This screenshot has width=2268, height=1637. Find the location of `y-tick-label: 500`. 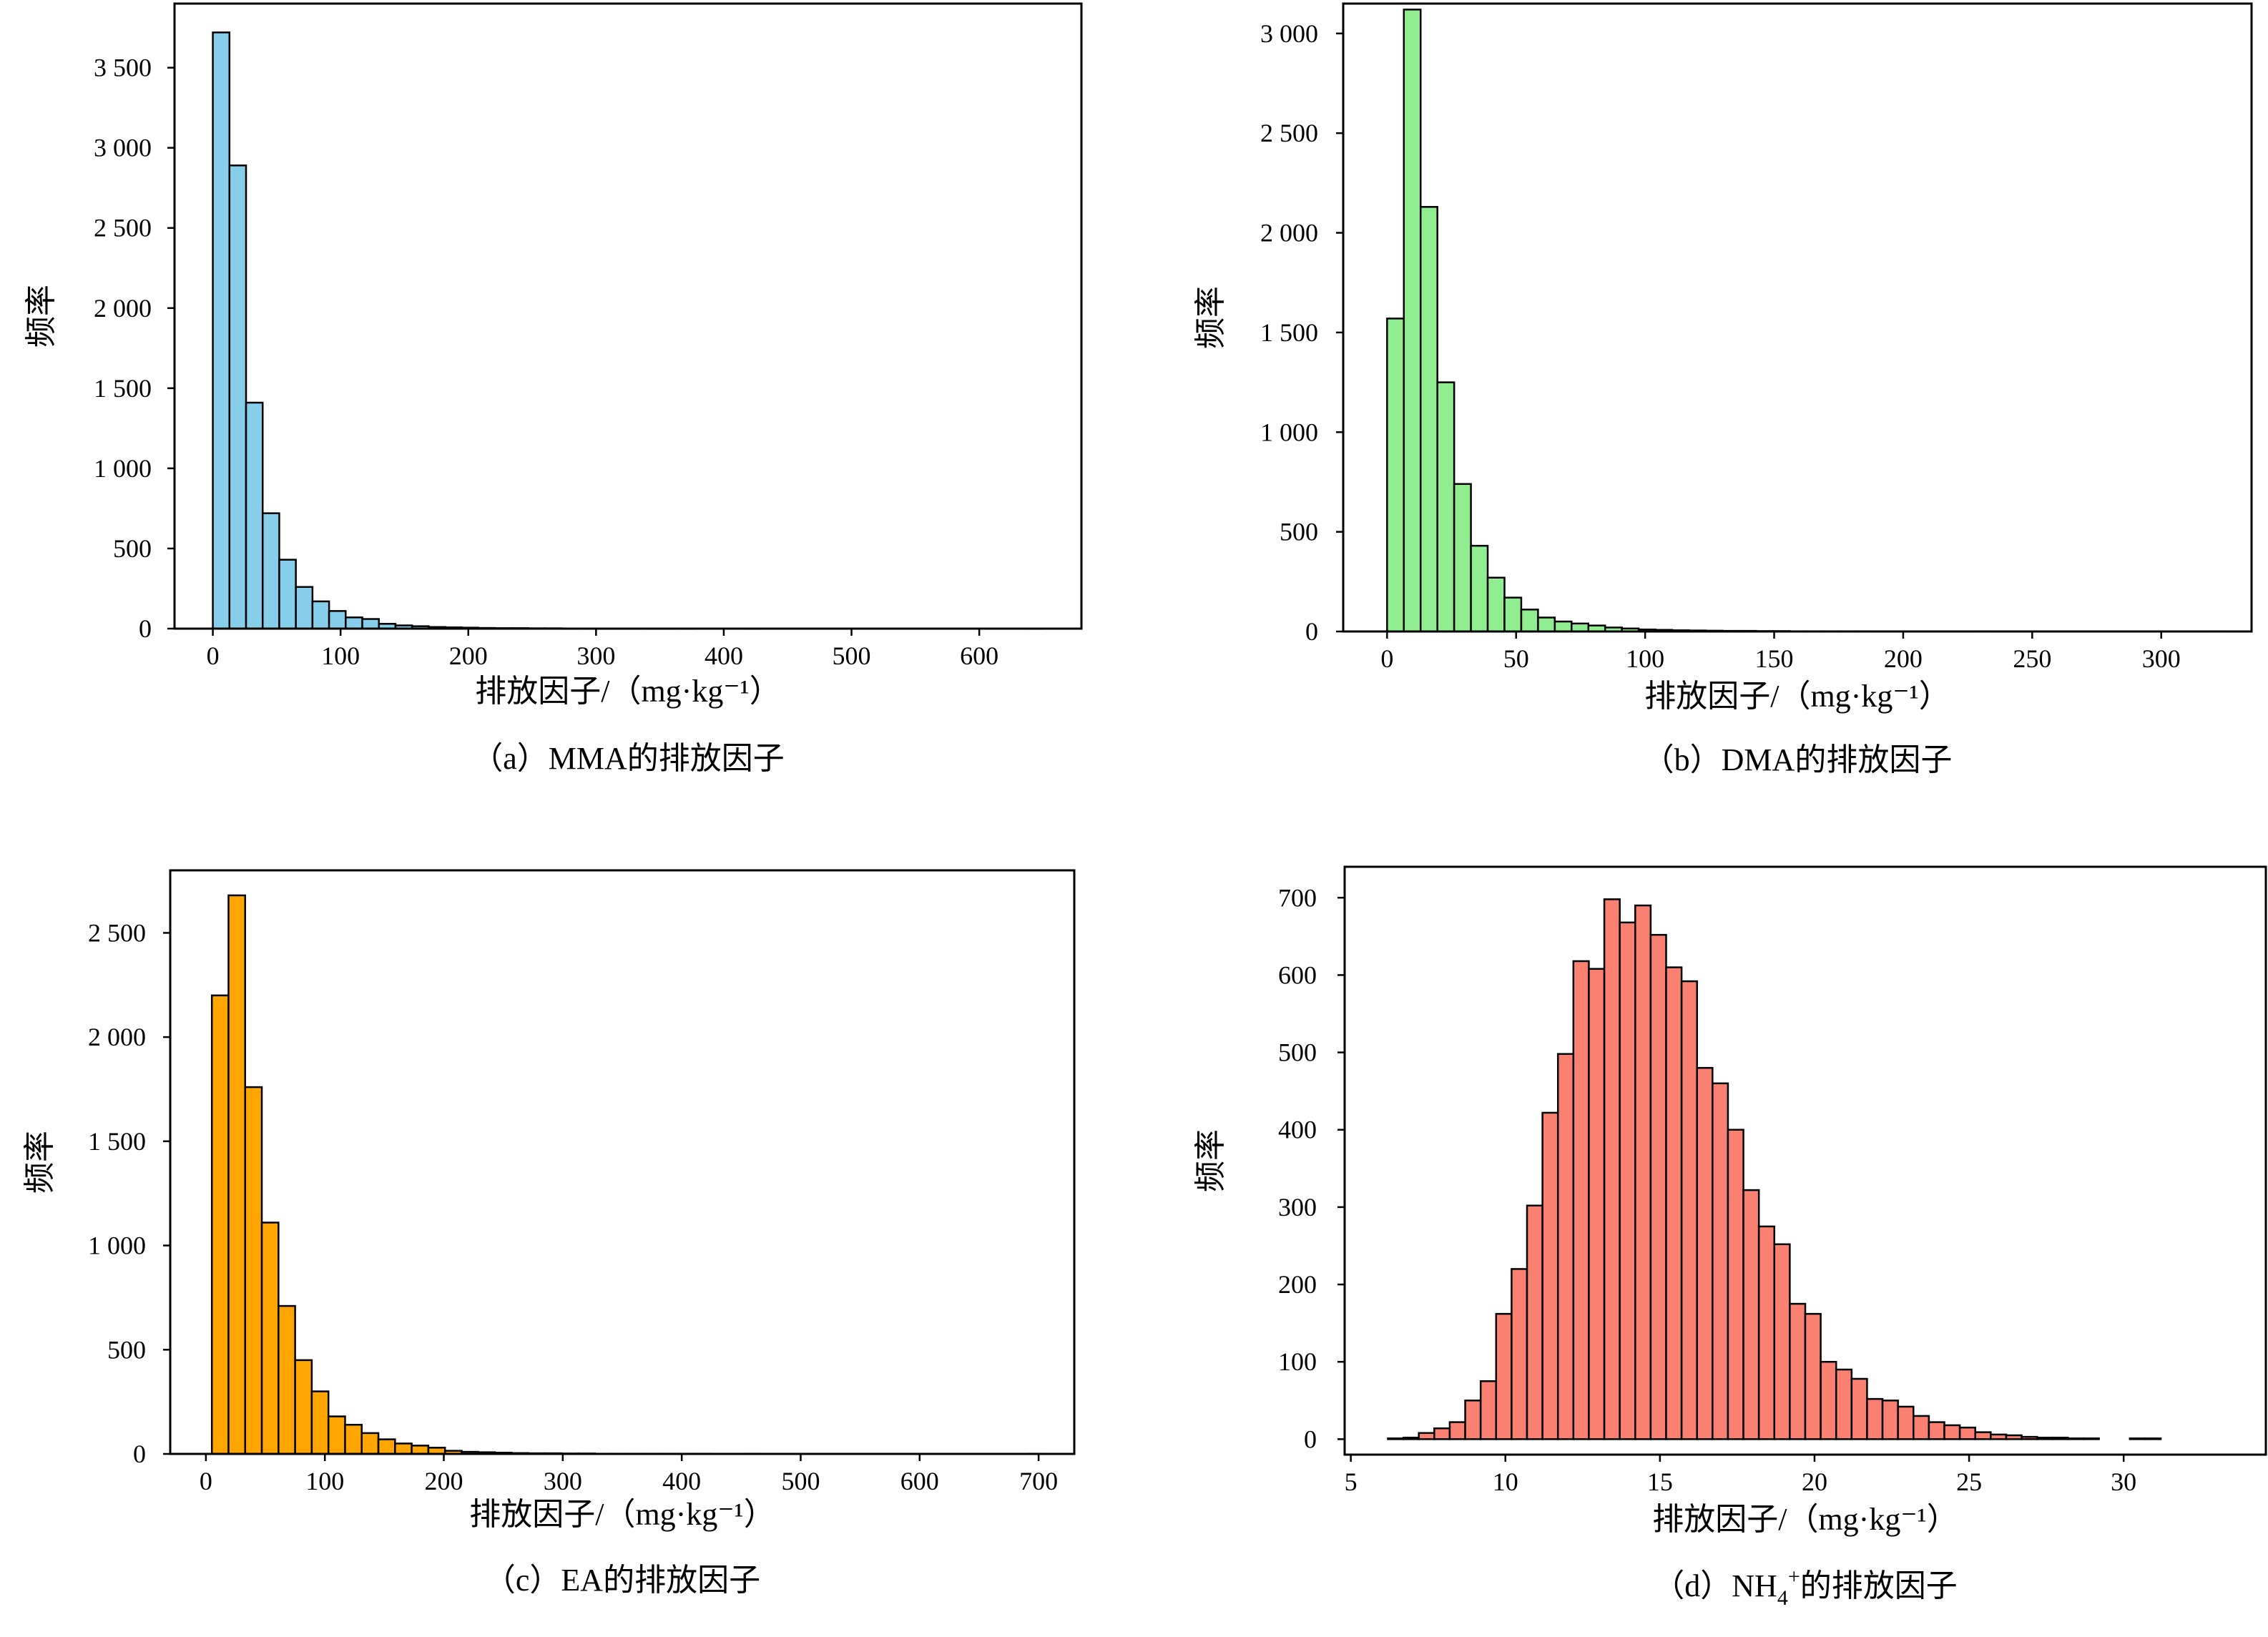

y-tick-label: 500 is located at coordinates (126, 1349).